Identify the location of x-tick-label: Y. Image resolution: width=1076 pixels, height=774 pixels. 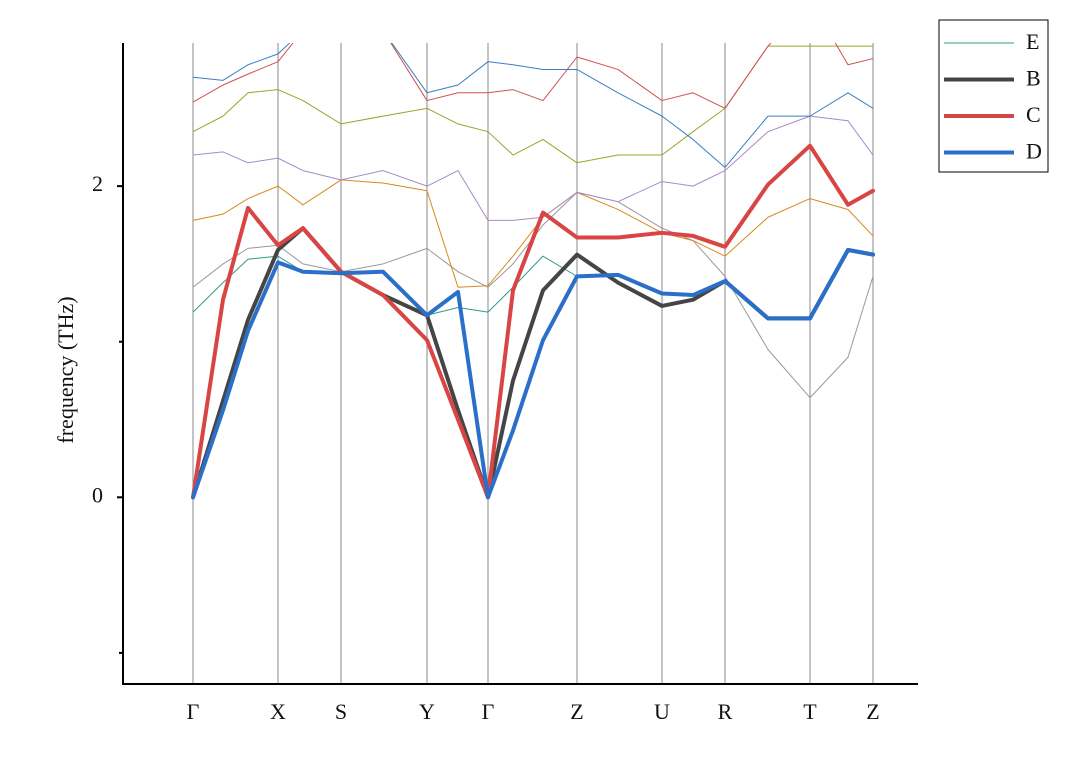
(427, 711).